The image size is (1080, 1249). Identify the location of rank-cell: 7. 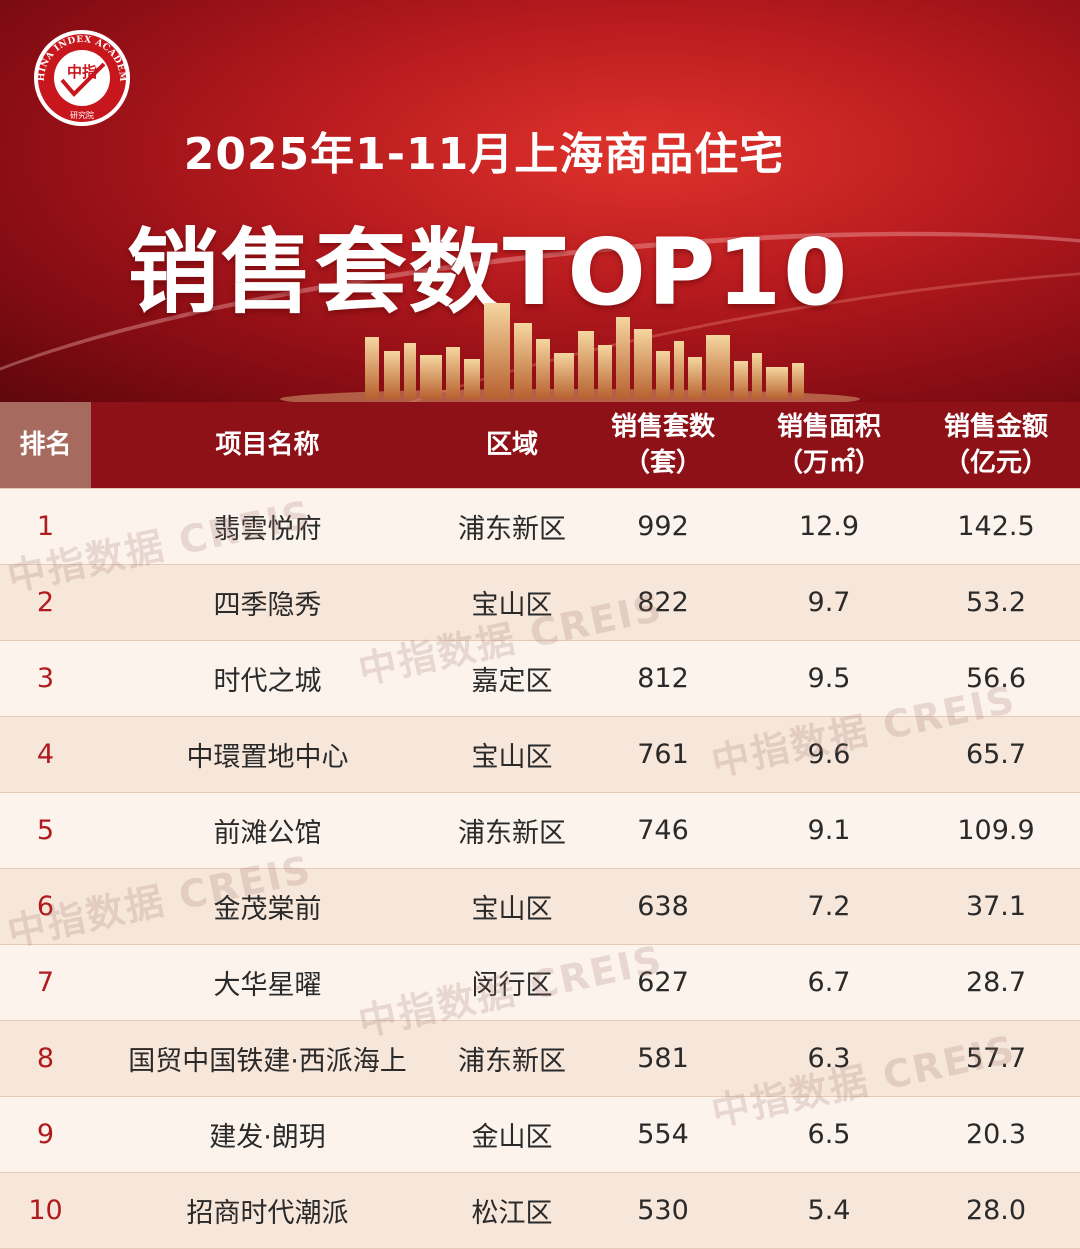
(45, 982).